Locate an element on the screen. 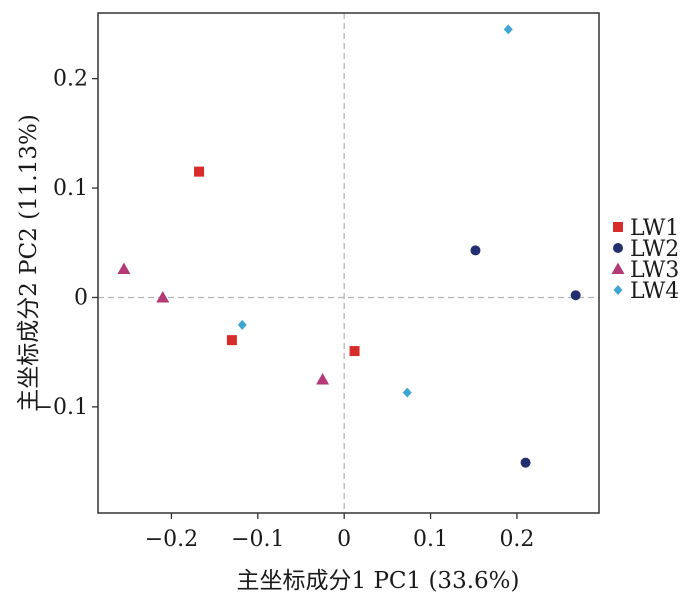  y-tick-label: −0.1 is located at coordinates (61, 407).